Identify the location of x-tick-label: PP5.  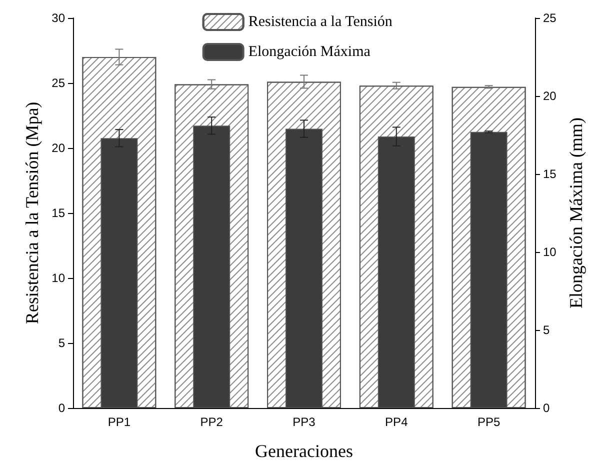
(488, 422).